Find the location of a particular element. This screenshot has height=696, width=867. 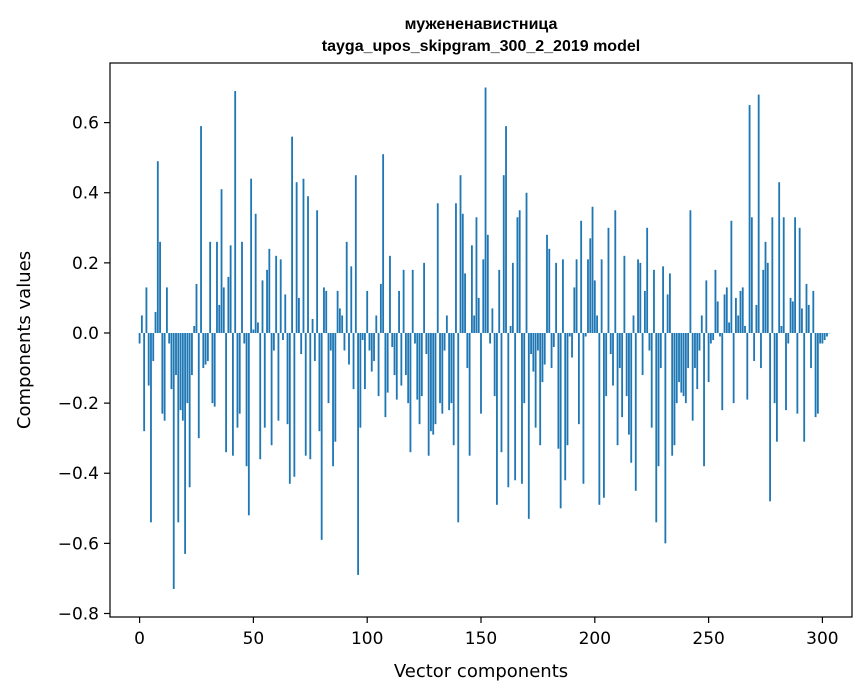

y-tick-label: 0.6 is located at coordinates (85, 124).